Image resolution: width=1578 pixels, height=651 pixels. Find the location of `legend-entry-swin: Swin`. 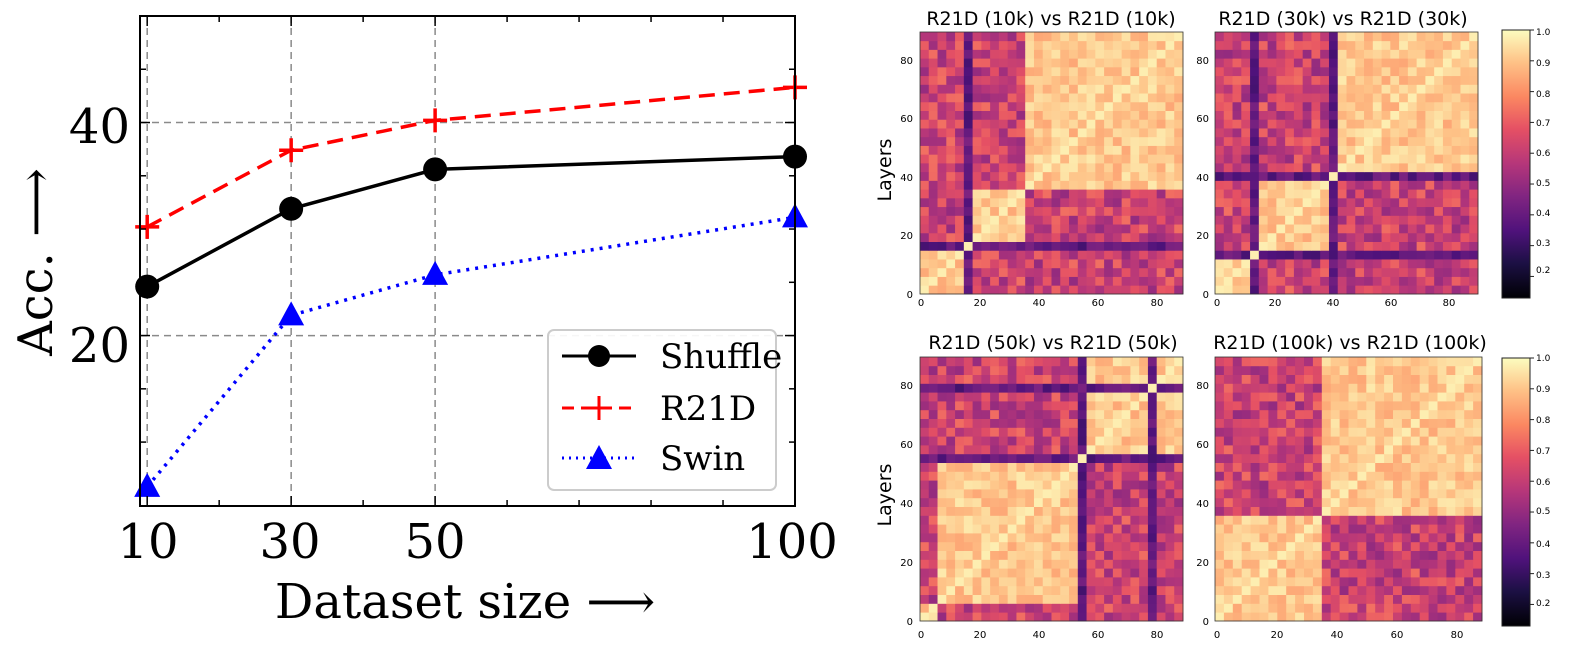

legend-entry-swin: Swin is located at coordinates (653, 459).